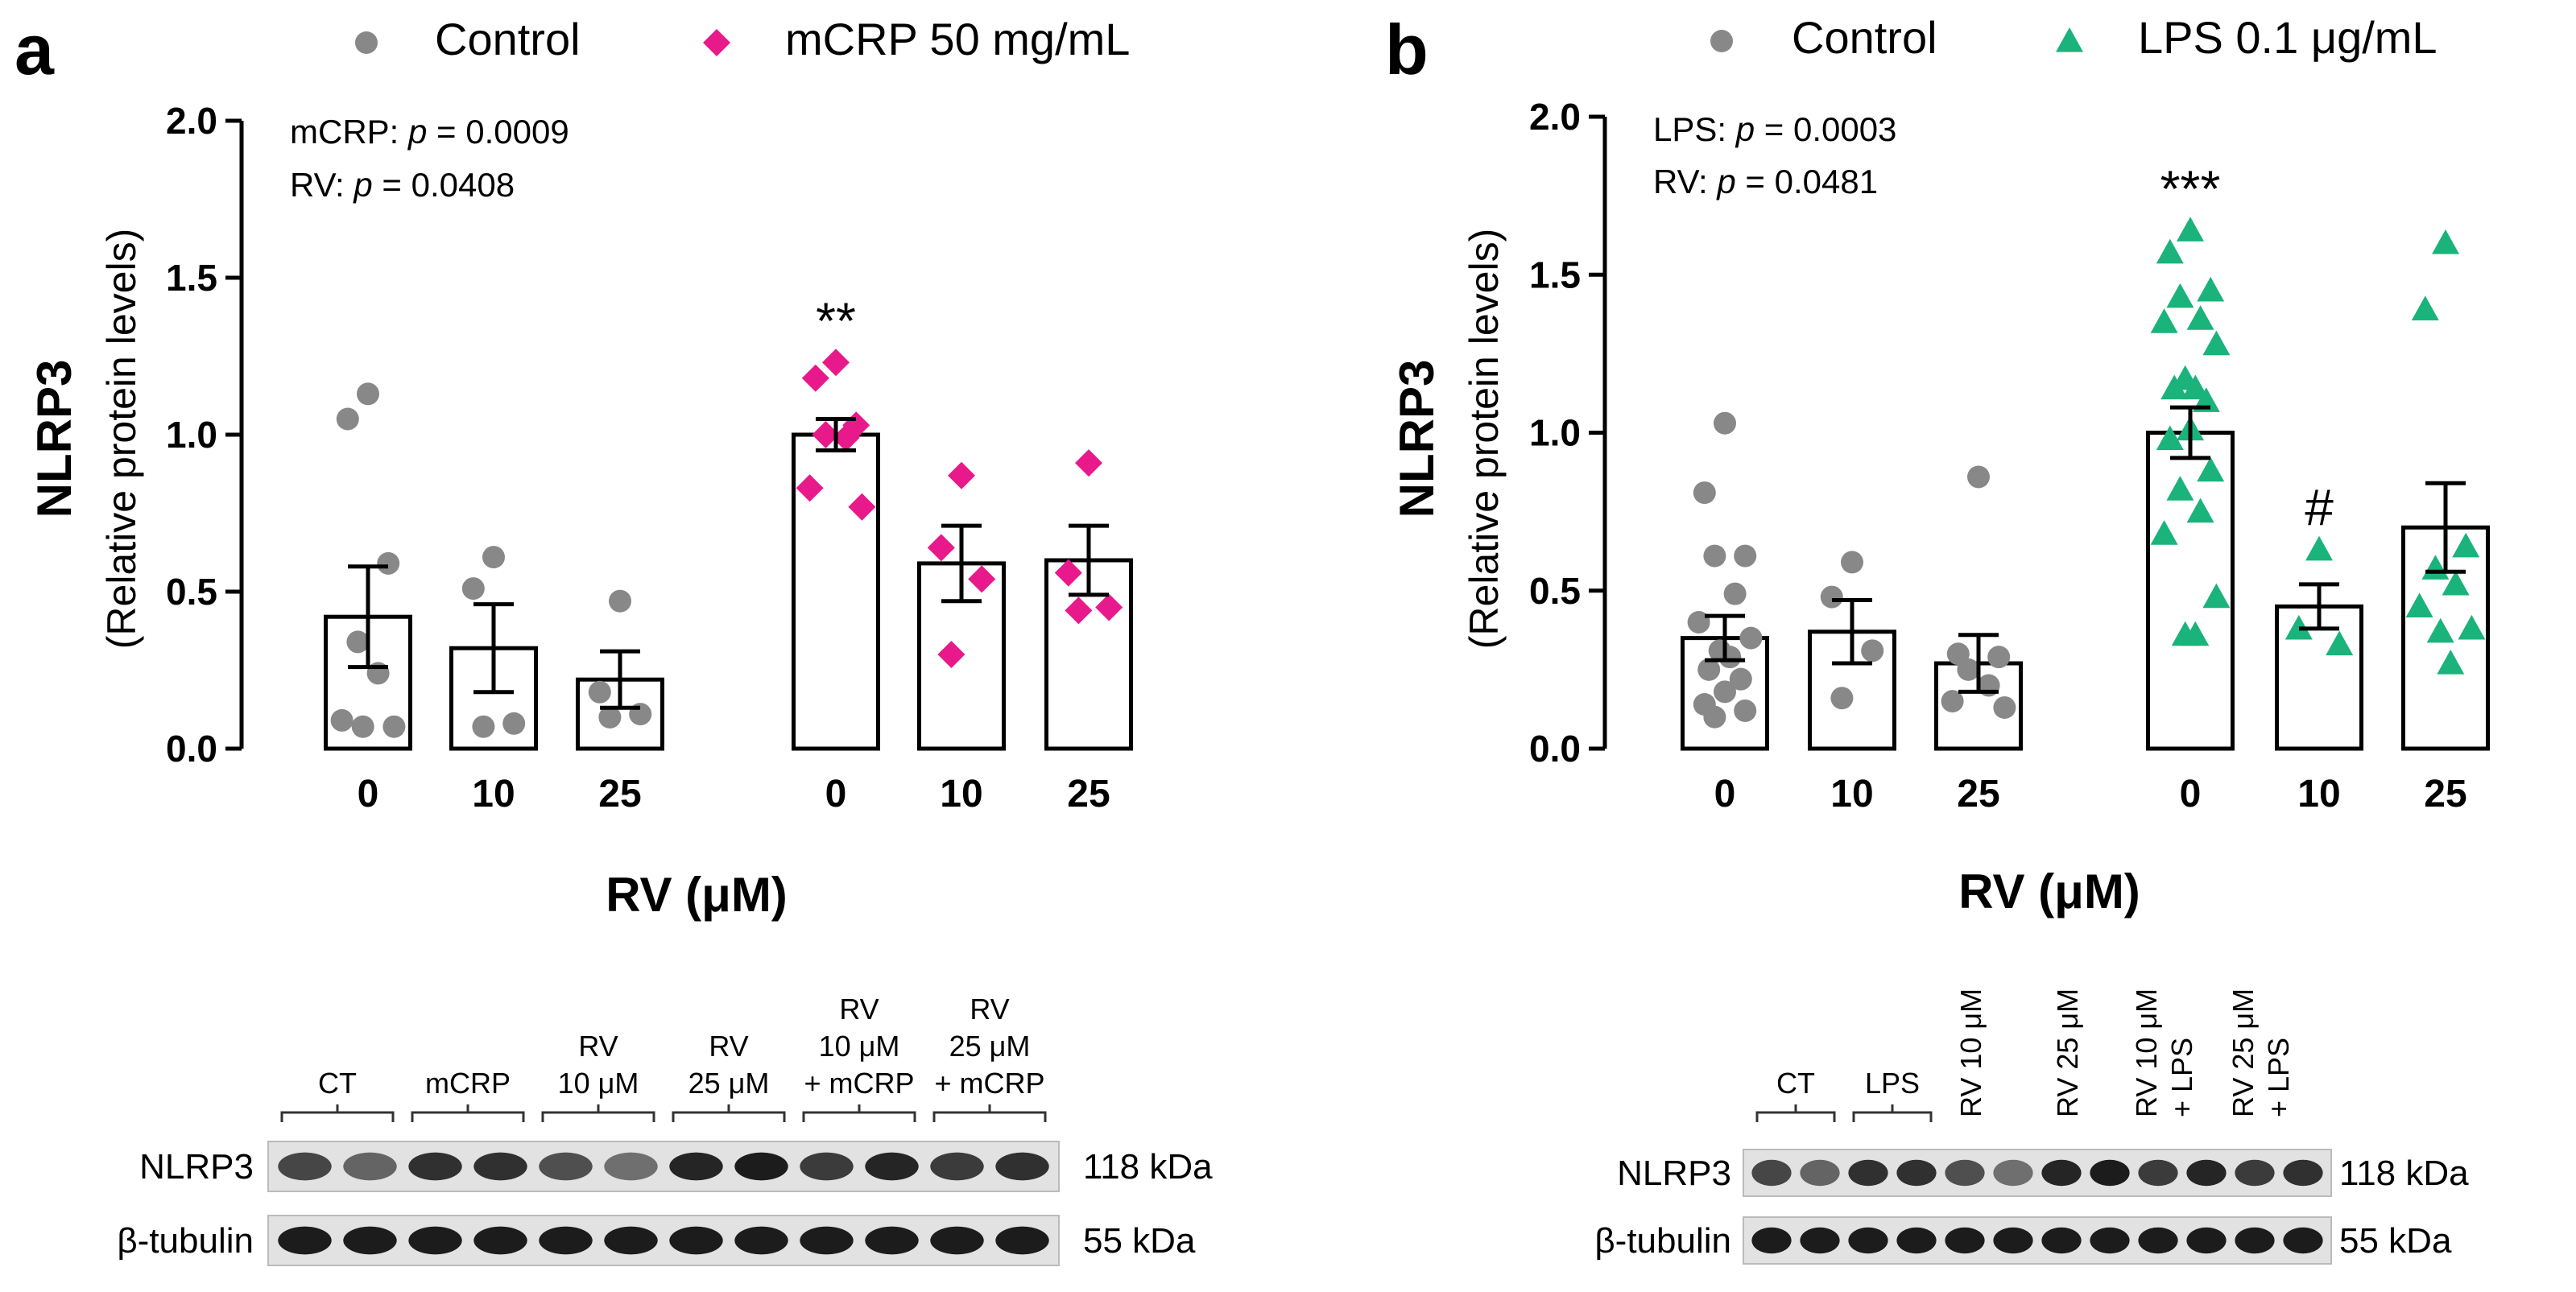  I want to click on lane-header: RV 10 μM + LPS, so click(2164, 1053).